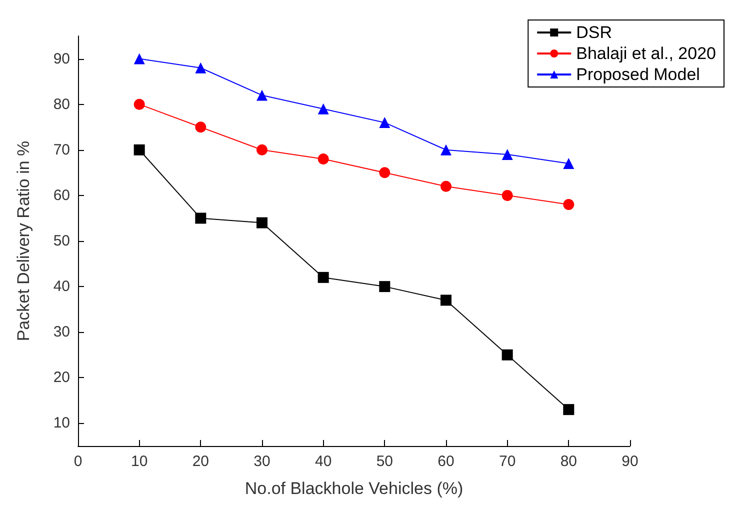  Describe the element at coordinates (630, 461) in the screenshot. I see `x-tick-label: 90` at that location.